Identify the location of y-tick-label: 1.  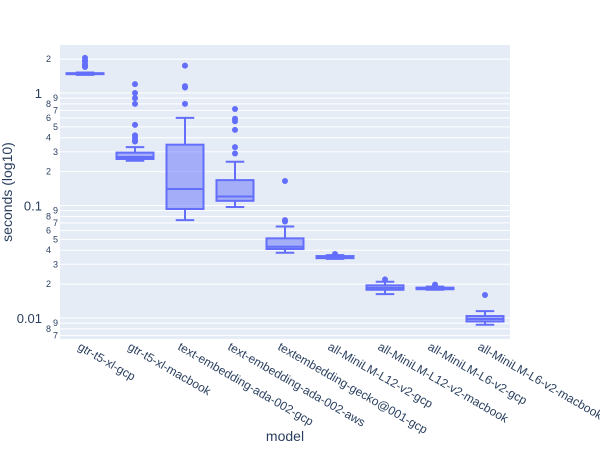
(38, 93).